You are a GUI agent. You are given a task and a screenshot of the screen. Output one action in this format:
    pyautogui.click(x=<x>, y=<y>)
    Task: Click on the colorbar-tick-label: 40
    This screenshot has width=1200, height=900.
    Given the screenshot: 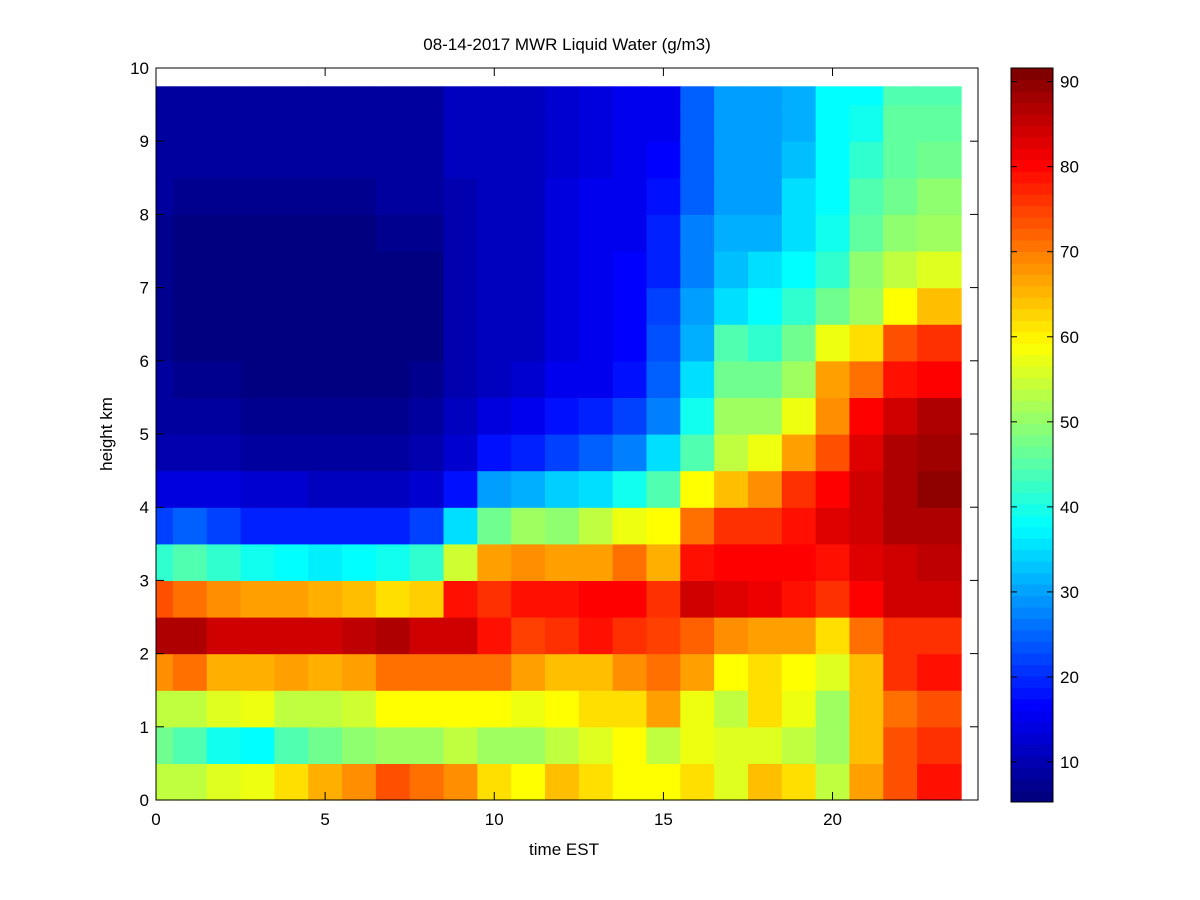 What is the action you would take?
    pyautogui.click(x=1069, y=507)
    